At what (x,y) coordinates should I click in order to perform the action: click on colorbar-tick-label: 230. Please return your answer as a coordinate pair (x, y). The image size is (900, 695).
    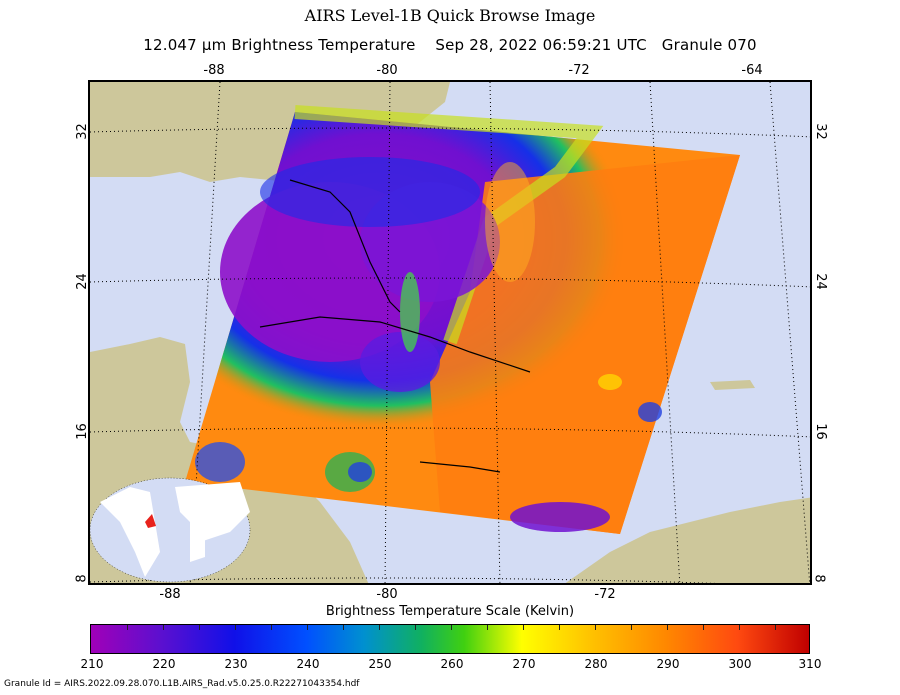
    Looking at the image, I should click on (236, 664).